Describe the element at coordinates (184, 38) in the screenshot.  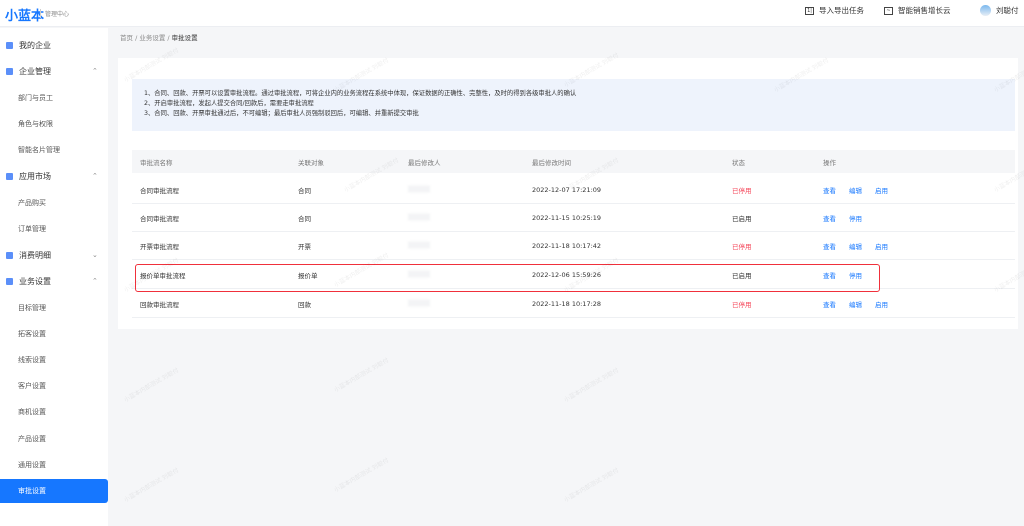
I see `breadcrumb-current: 审批设置` at that location.